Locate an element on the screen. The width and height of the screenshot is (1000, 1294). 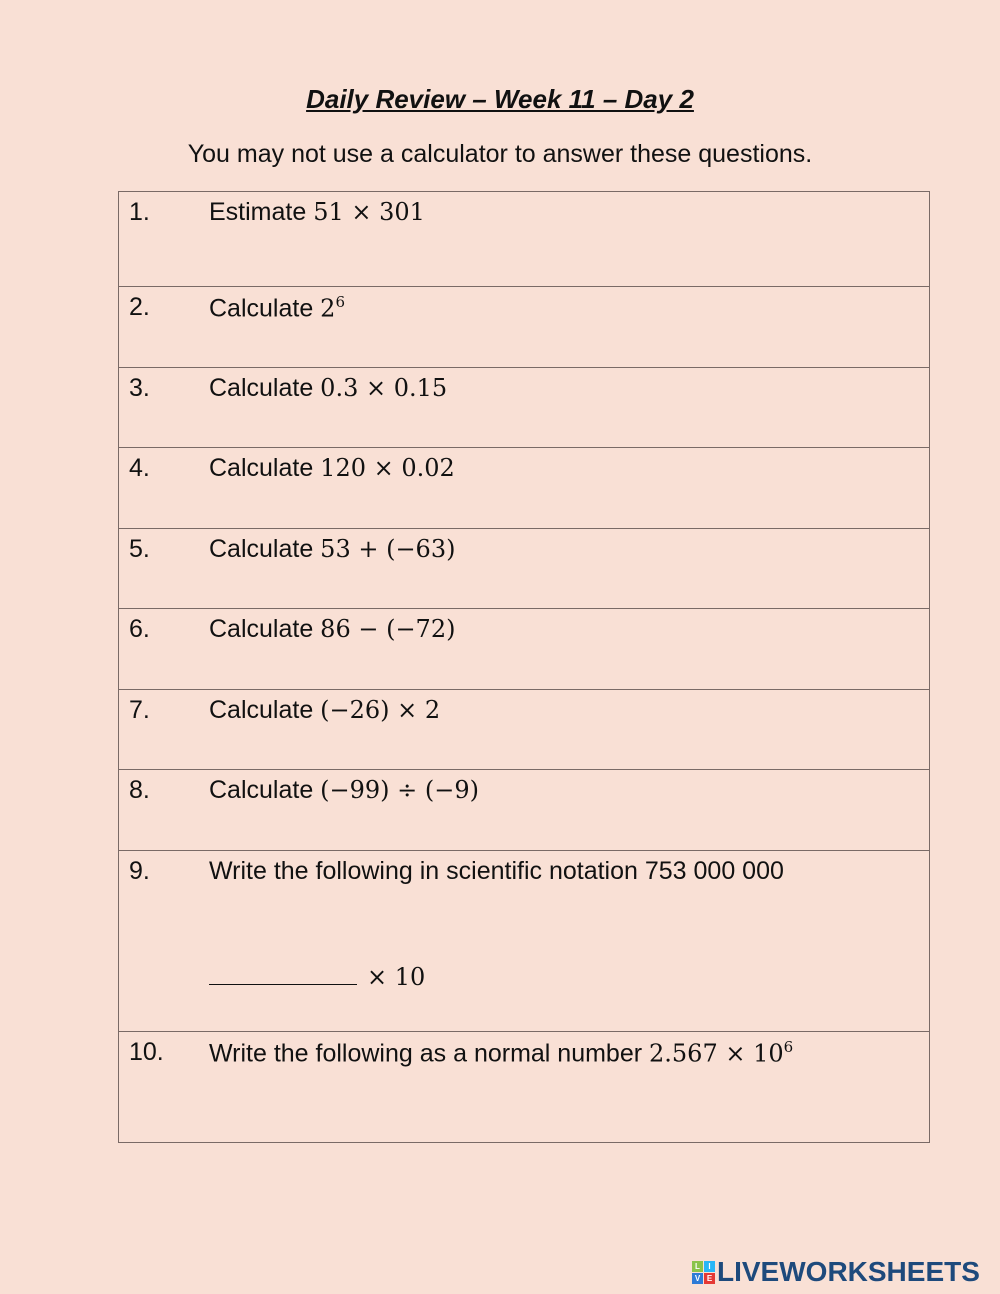
math-expression: 51 × 301 is located at coordinates (369, 212).